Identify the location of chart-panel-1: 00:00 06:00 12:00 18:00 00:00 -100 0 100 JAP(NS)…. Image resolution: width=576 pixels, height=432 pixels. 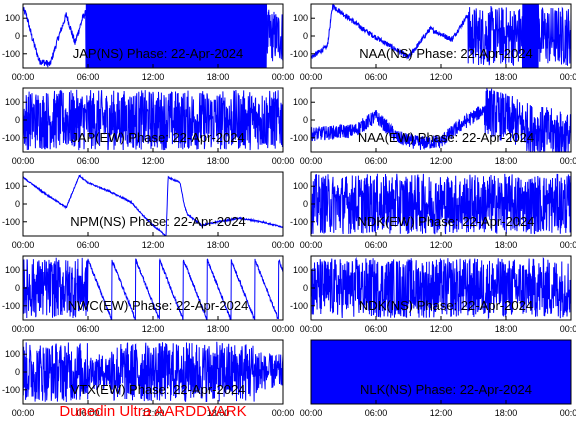
(148, 42).